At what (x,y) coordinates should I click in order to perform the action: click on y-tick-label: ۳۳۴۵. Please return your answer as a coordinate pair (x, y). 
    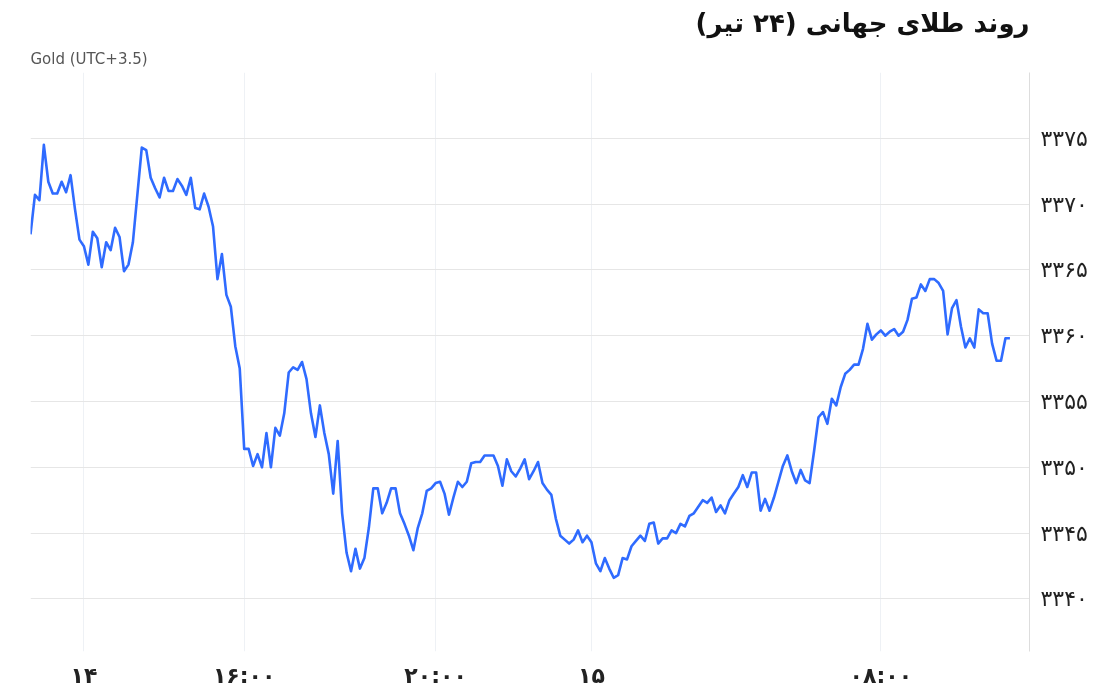
    Looking at the image, I should click on (1064, 533).